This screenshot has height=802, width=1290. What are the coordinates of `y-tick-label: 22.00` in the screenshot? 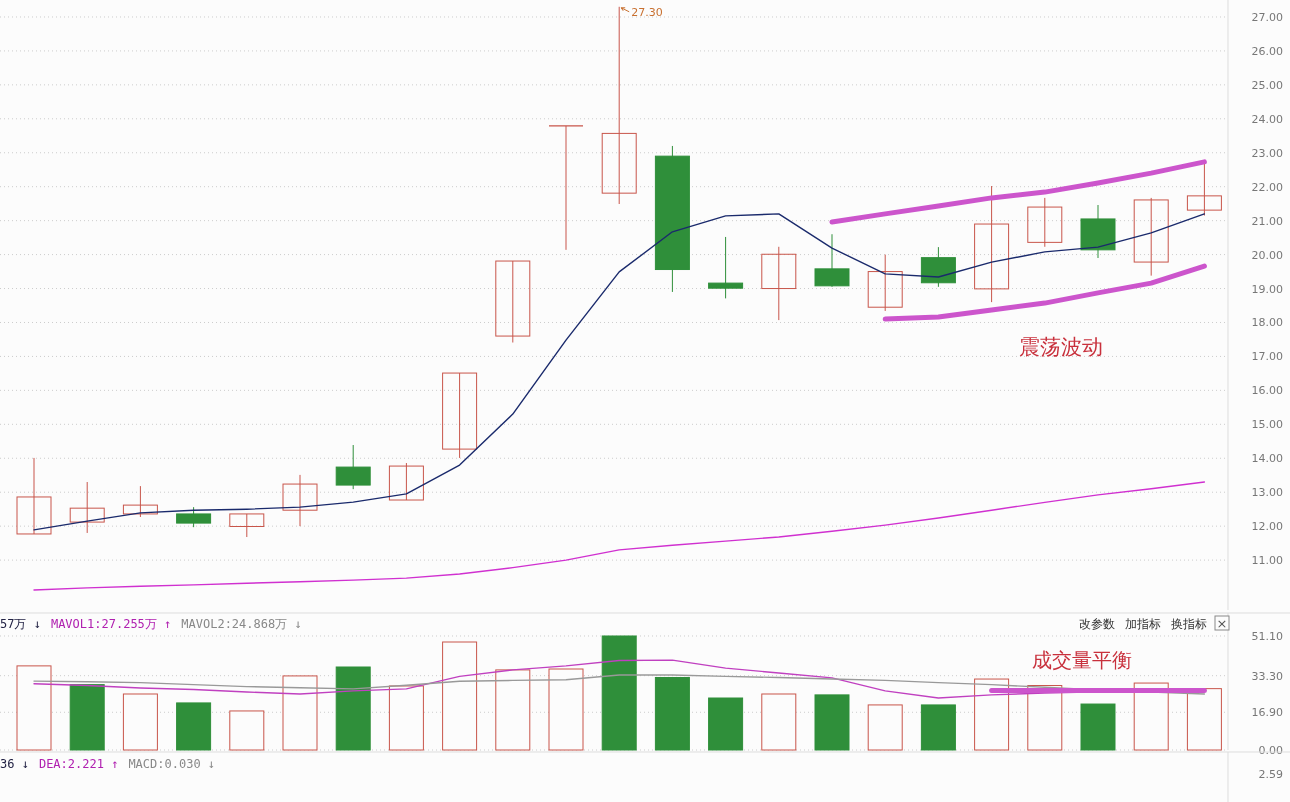 It's located at (1267, 187).